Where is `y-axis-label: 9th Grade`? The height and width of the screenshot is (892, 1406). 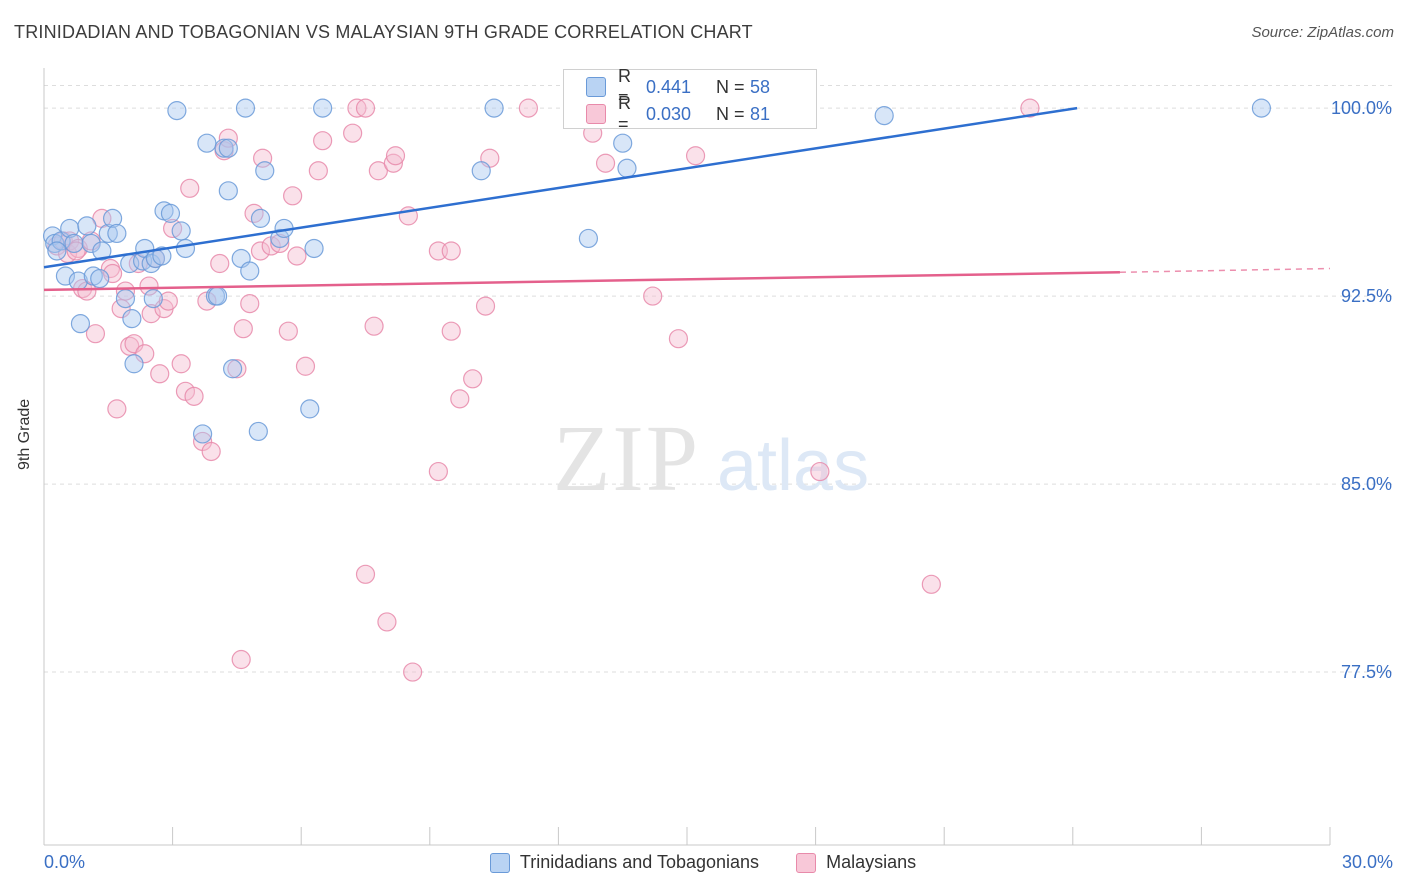 y-axis-label: 9th Grade is located at coordinates (24, 434).